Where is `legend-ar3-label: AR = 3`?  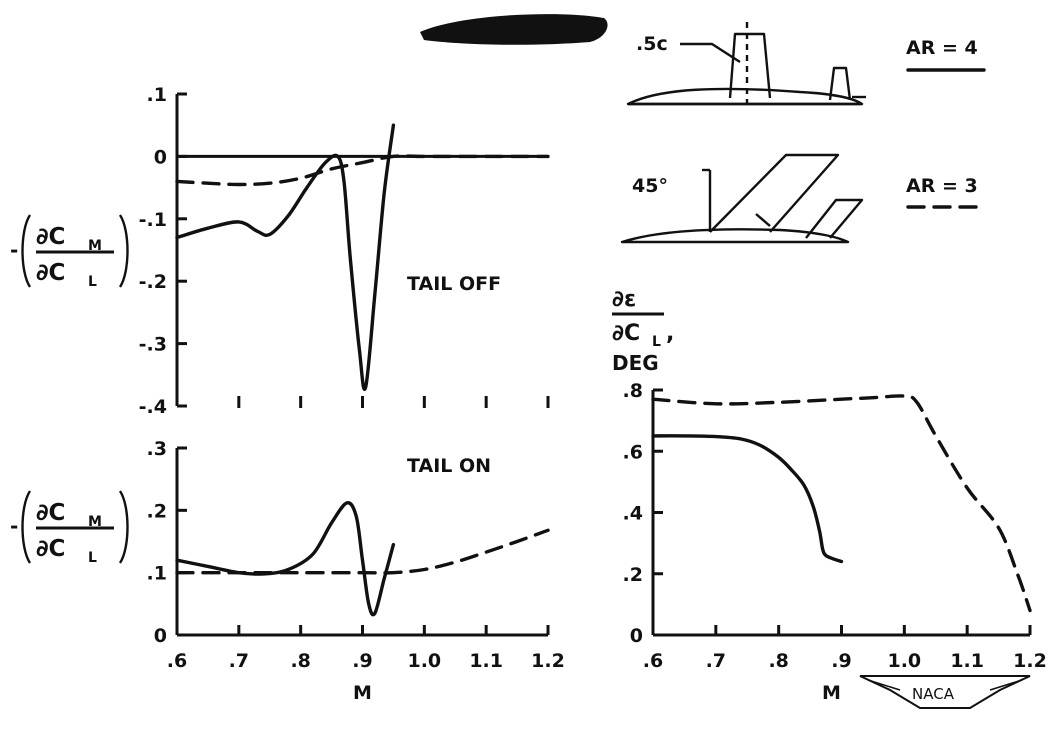 legend-ar3-label: AR = 3 is located at coordinates (942, 186).